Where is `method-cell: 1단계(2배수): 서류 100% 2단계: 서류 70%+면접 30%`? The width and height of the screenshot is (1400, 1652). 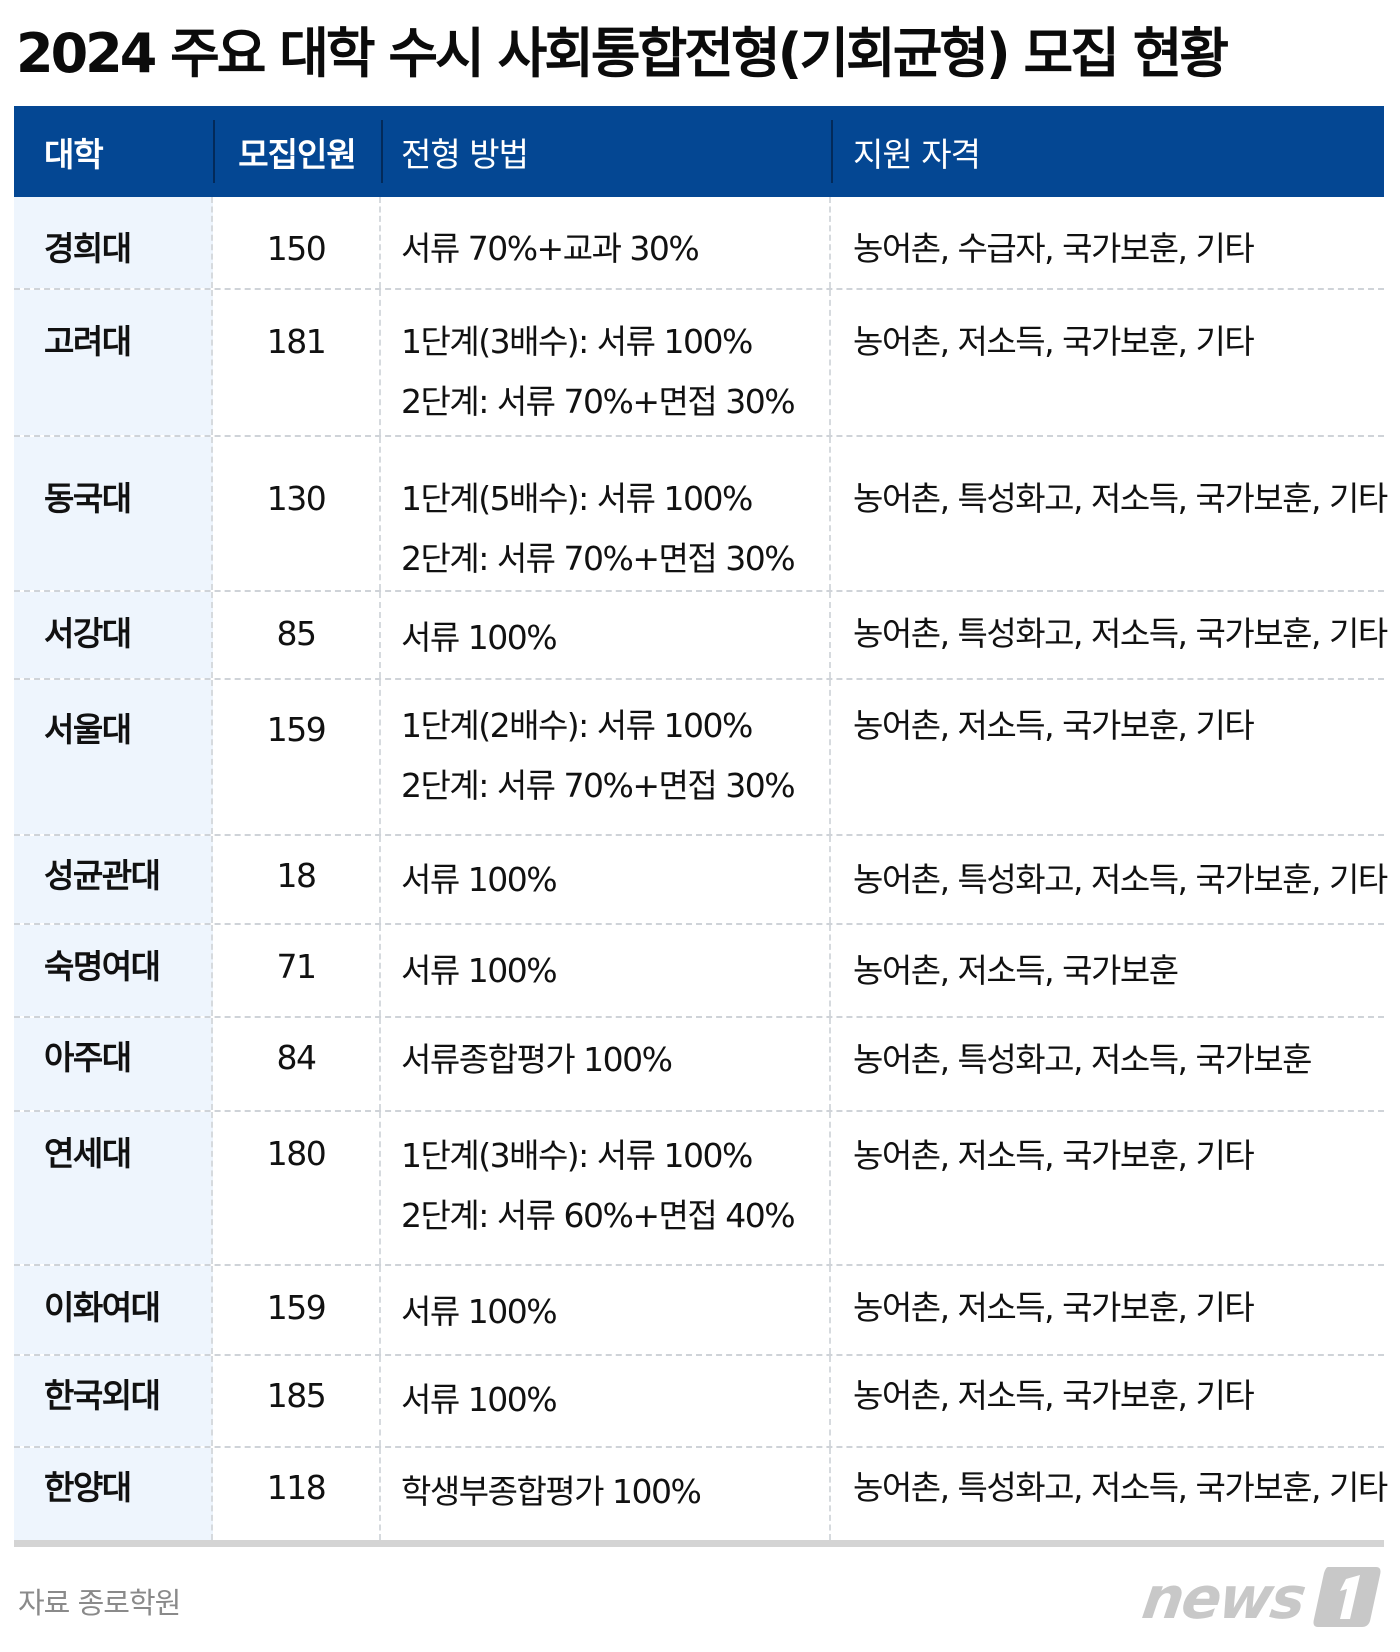 method-cell: 1단계(2배수): 서류 100% 2단계: 서류 70%+면접 30% is located at coordinates (606, 757).